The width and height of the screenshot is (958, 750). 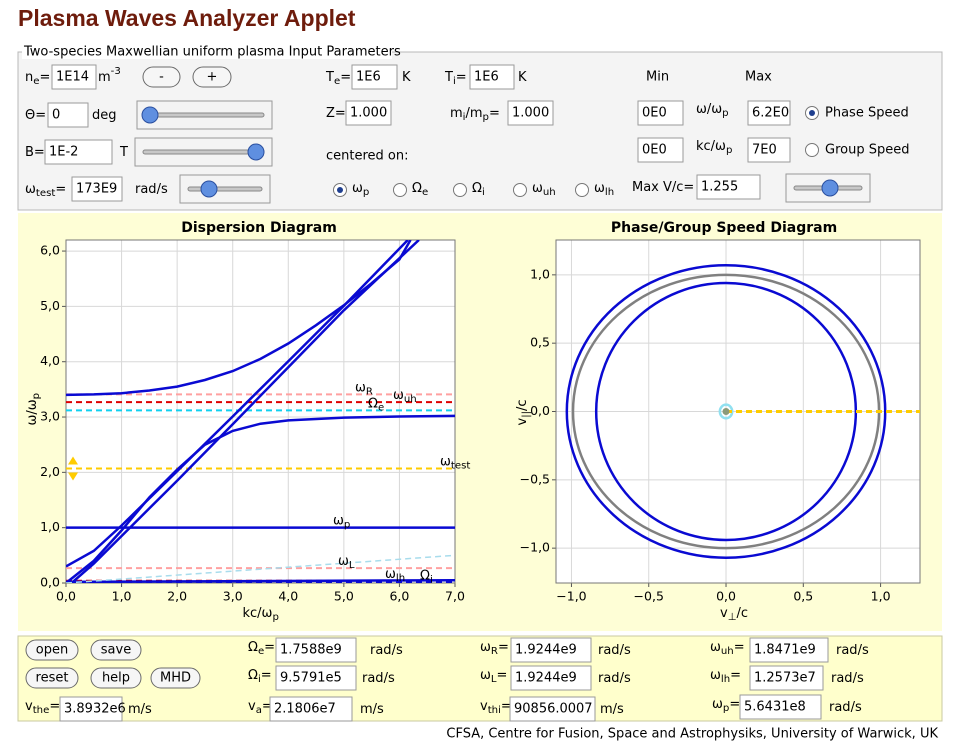 What do you see at coordinates (743, 613) in the screenshot?
I see `x-axis-label-part: /c` at bounding box center [743, 613].